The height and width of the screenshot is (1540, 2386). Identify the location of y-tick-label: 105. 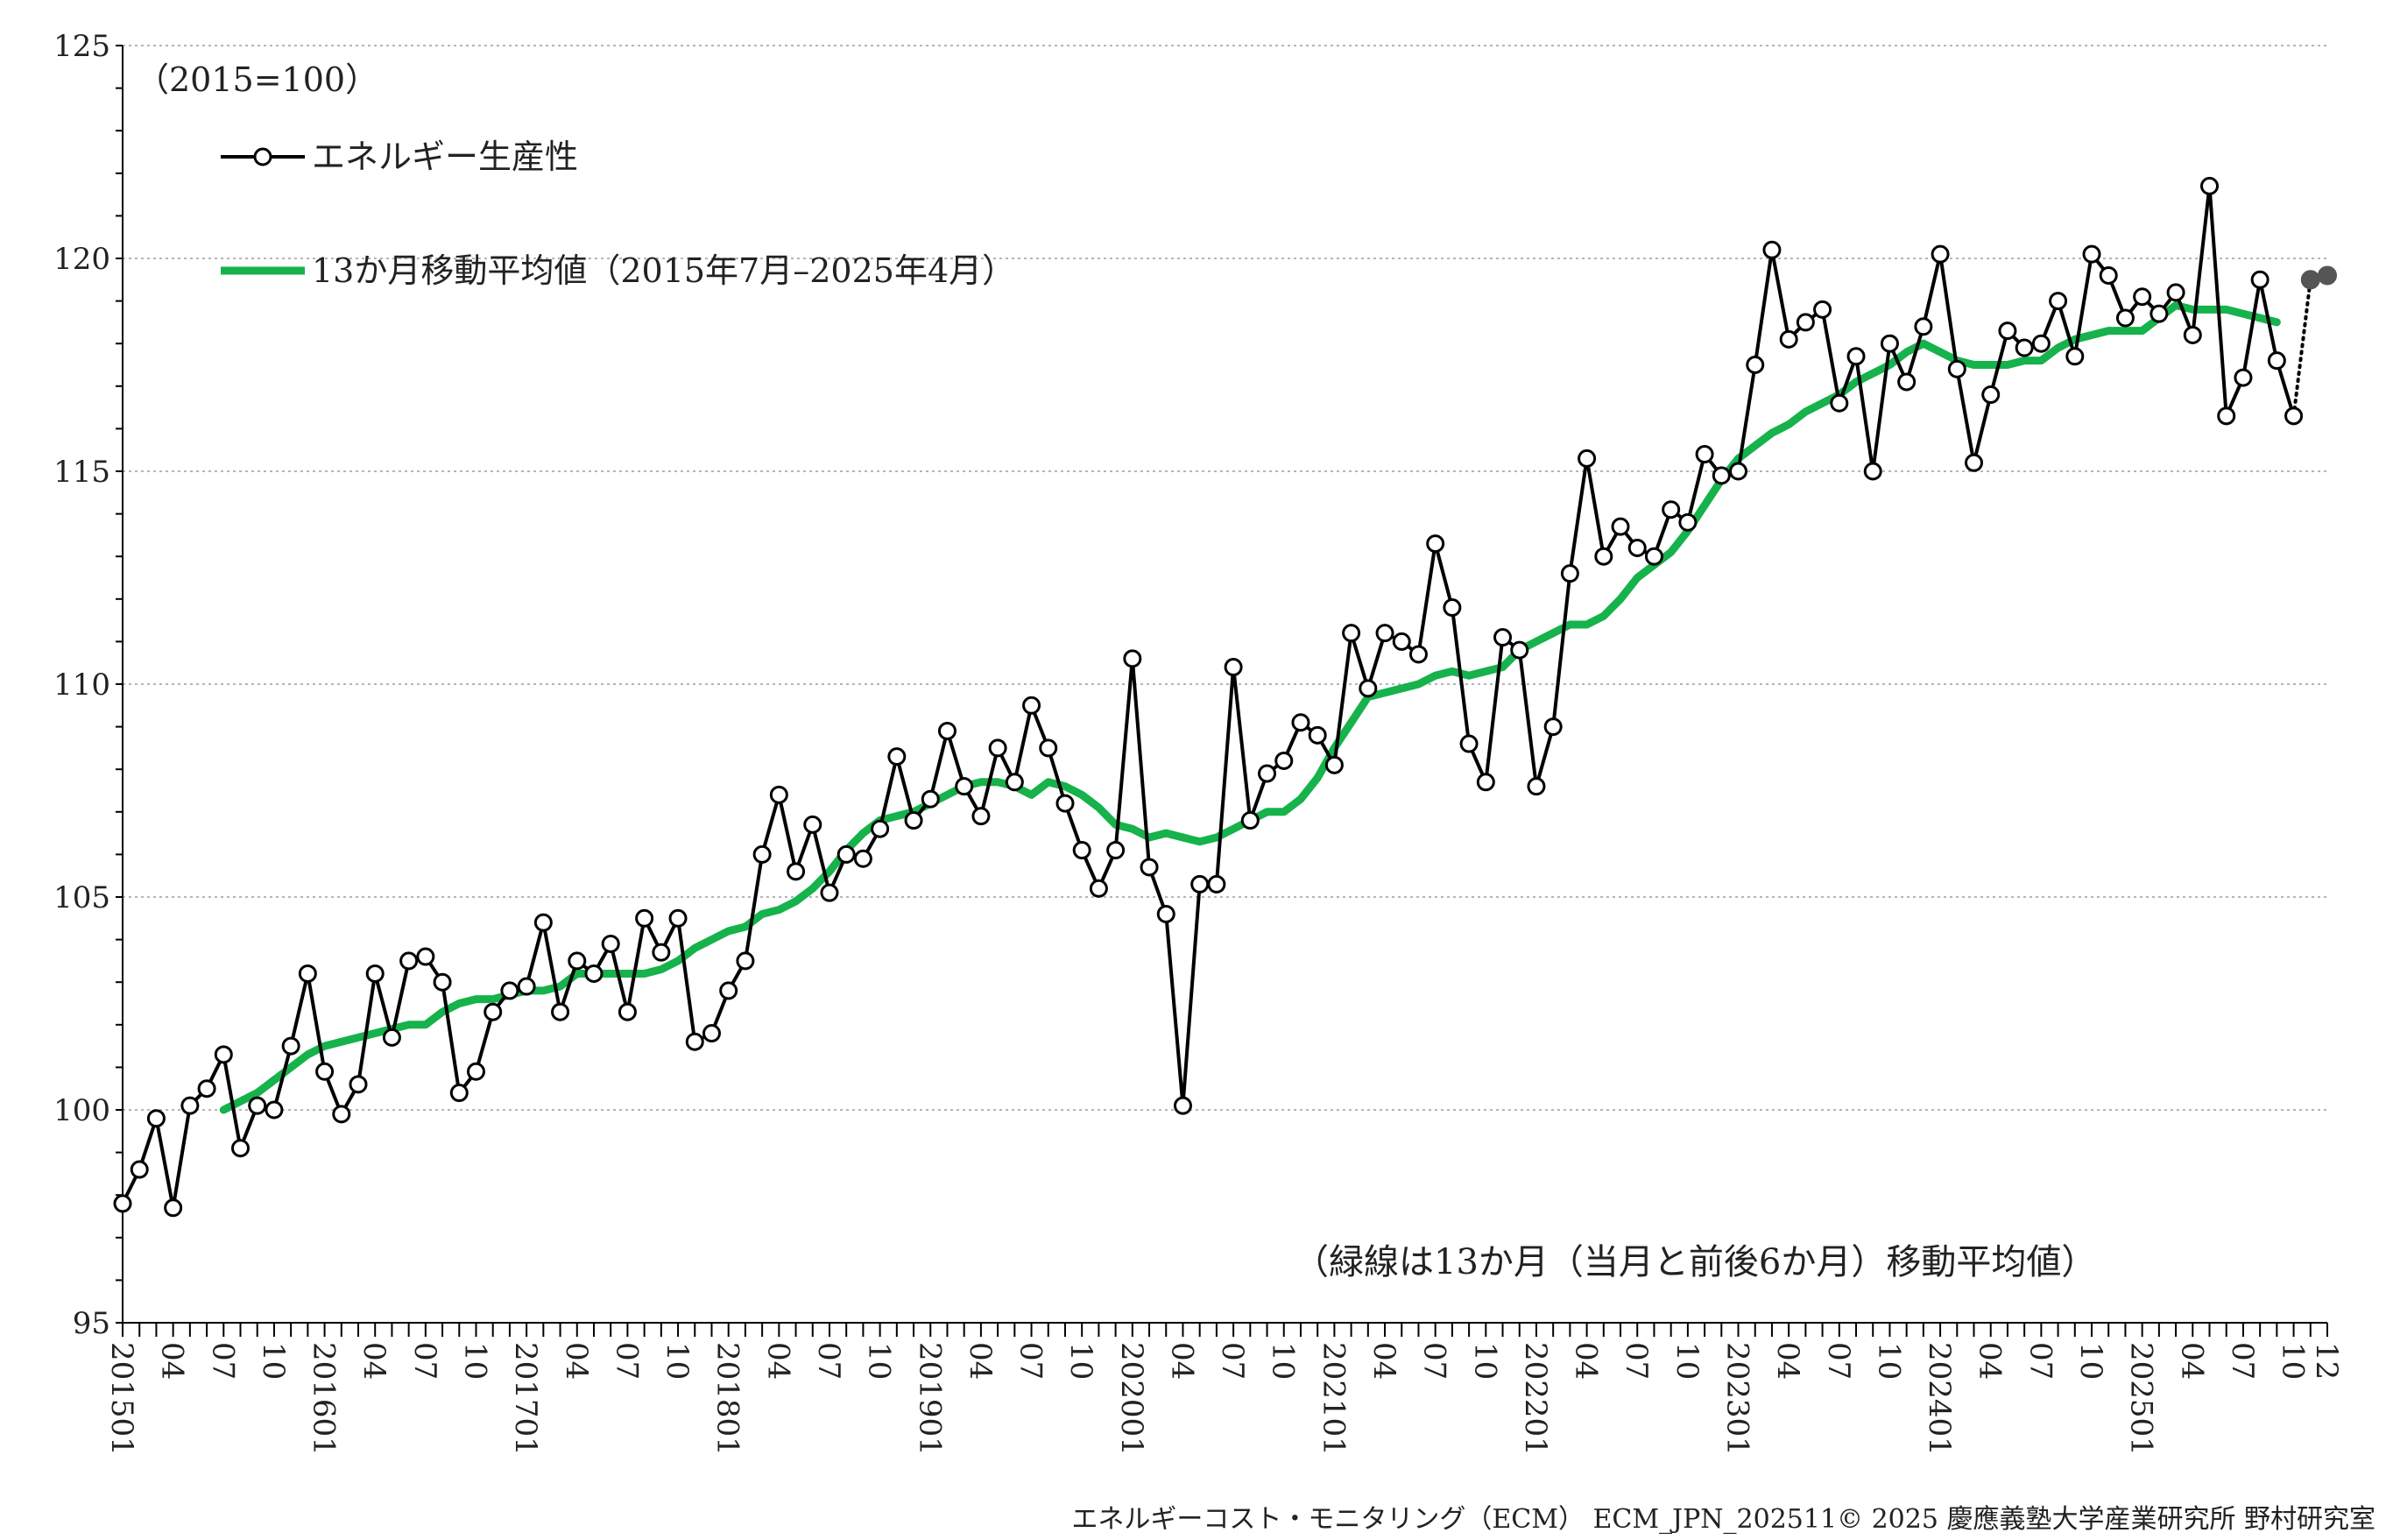
(81, 898).